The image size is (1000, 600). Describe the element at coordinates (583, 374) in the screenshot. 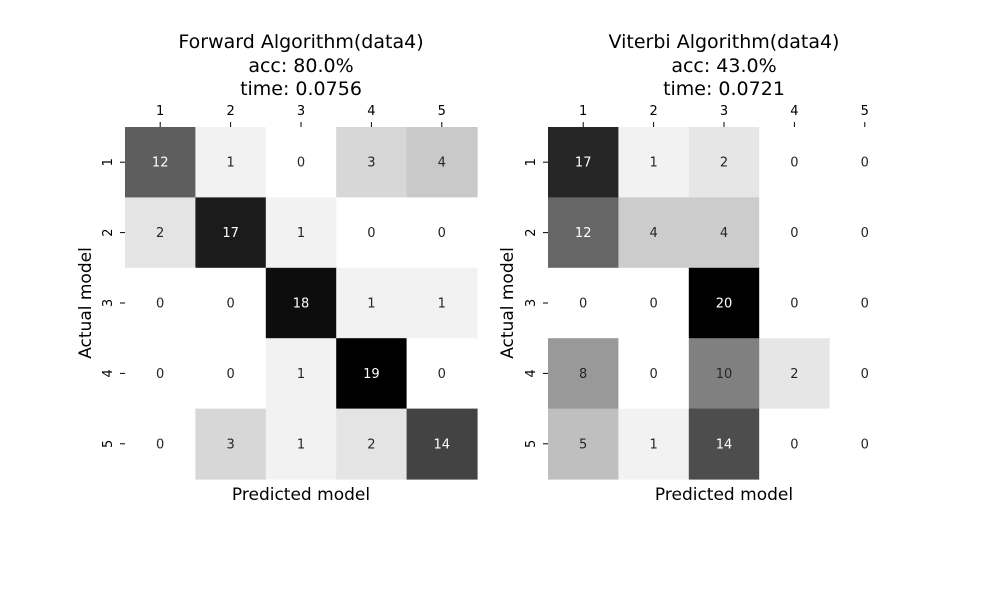

I see `cell-value-label: 8` at that location.